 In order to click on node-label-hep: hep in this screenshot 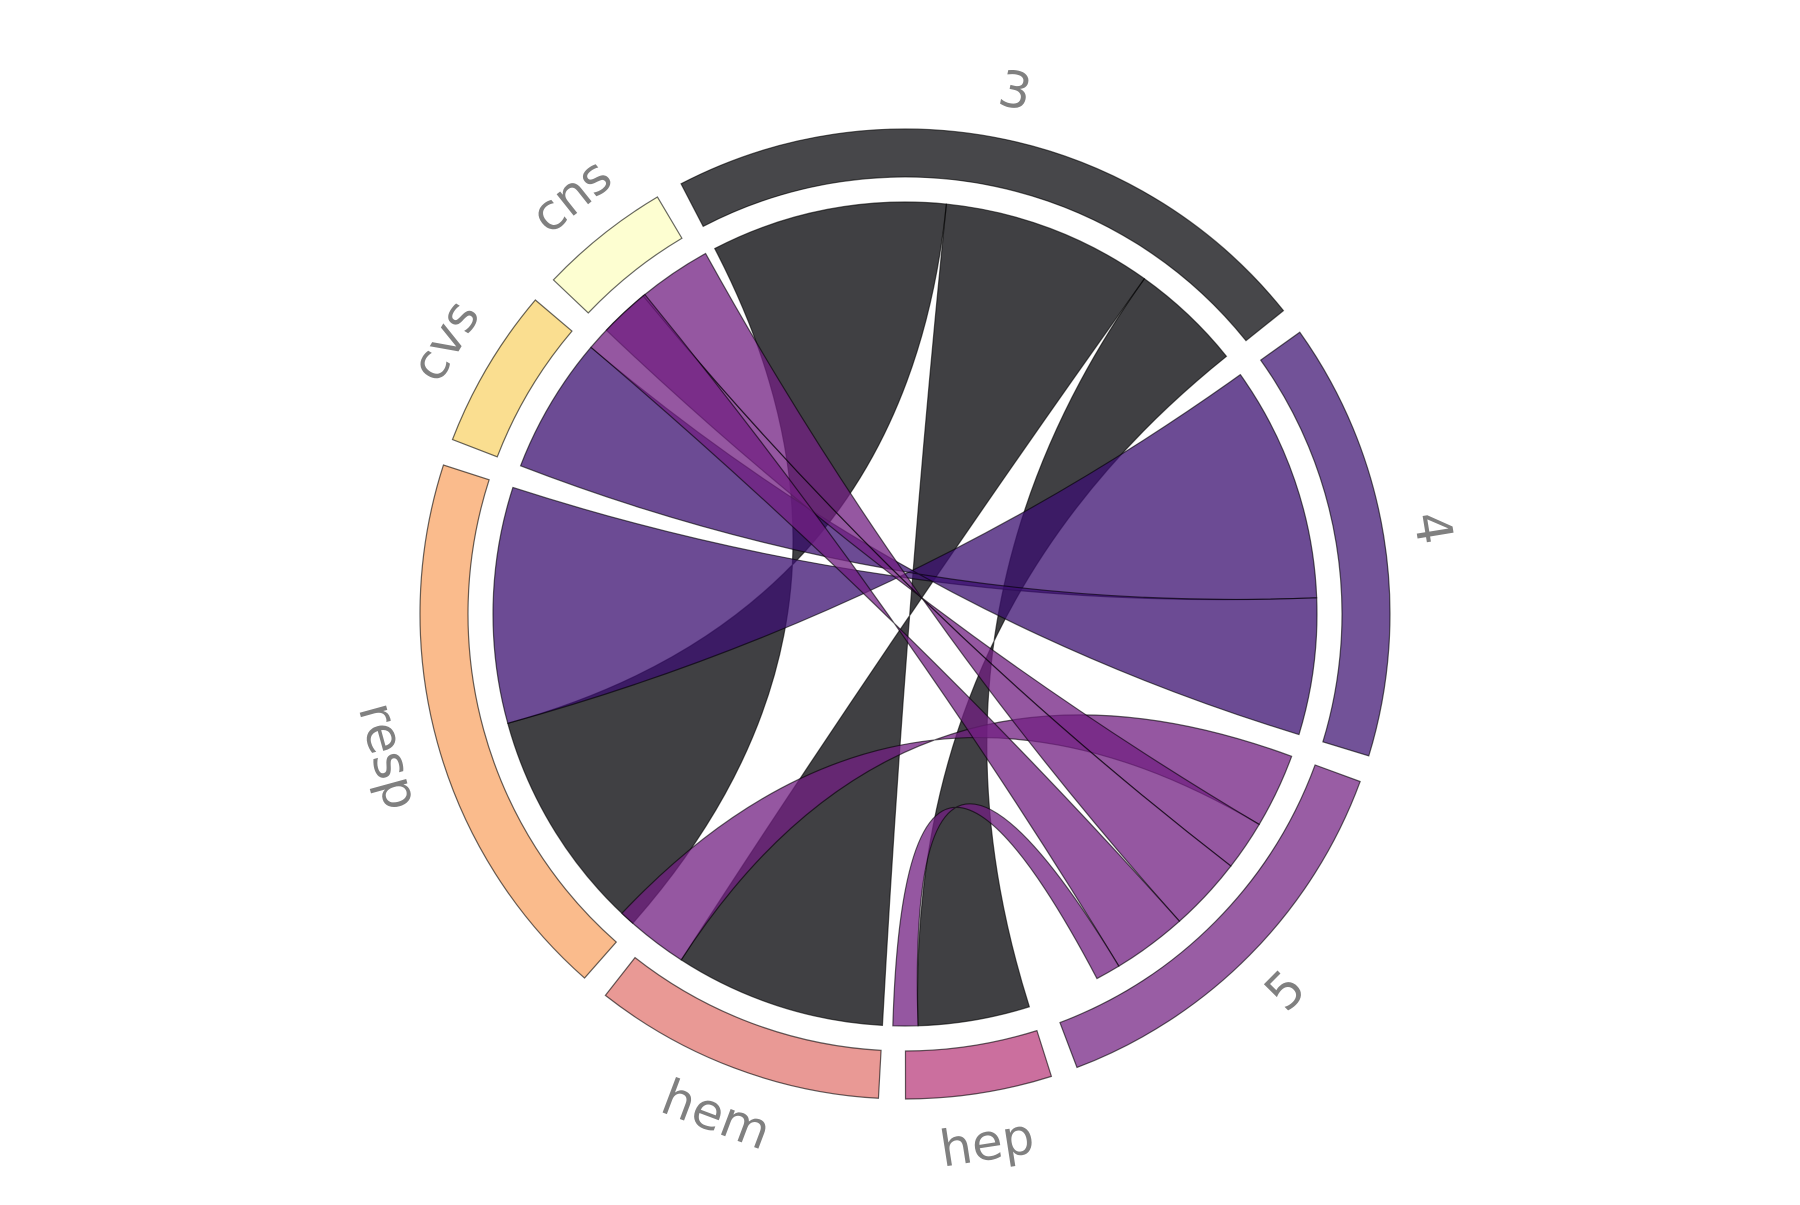, I will do `click(987, 1143)`.